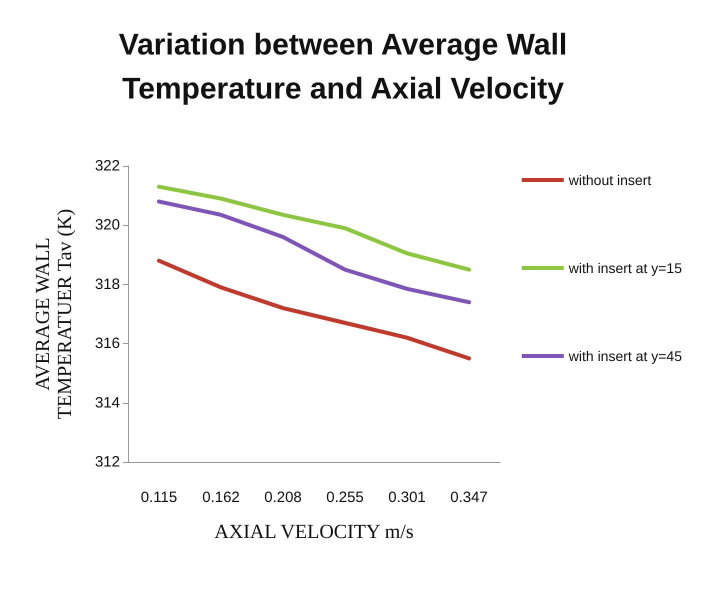  I want to click on x-tick-label: 0.208, so click(283, 497).